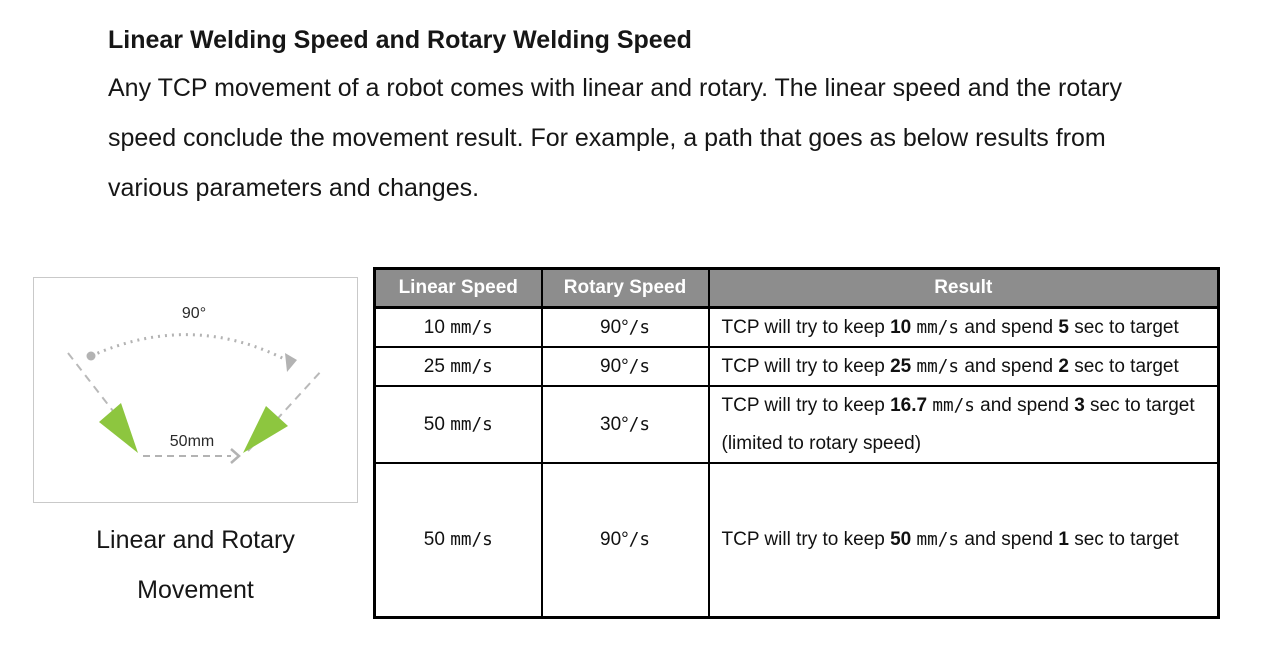 The image size is (1281, 658). I want to click on angle-label: 90°, so click(194, 313).